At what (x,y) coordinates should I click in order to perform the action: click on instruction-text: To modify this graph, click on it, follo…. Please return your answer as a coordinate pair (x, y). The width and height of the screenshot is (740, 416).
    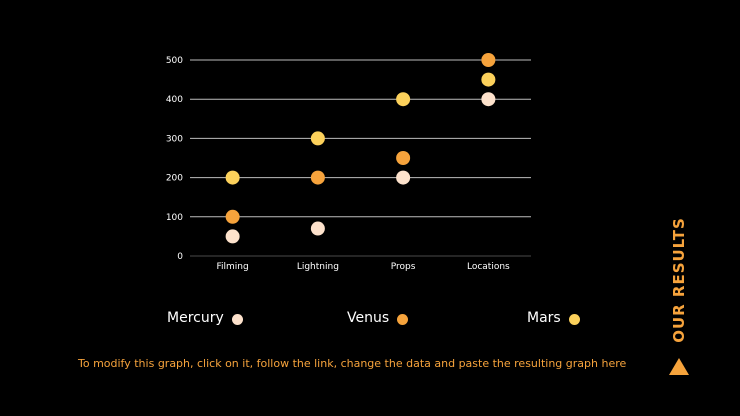
    Looking at the image, I should click on (352, 363).